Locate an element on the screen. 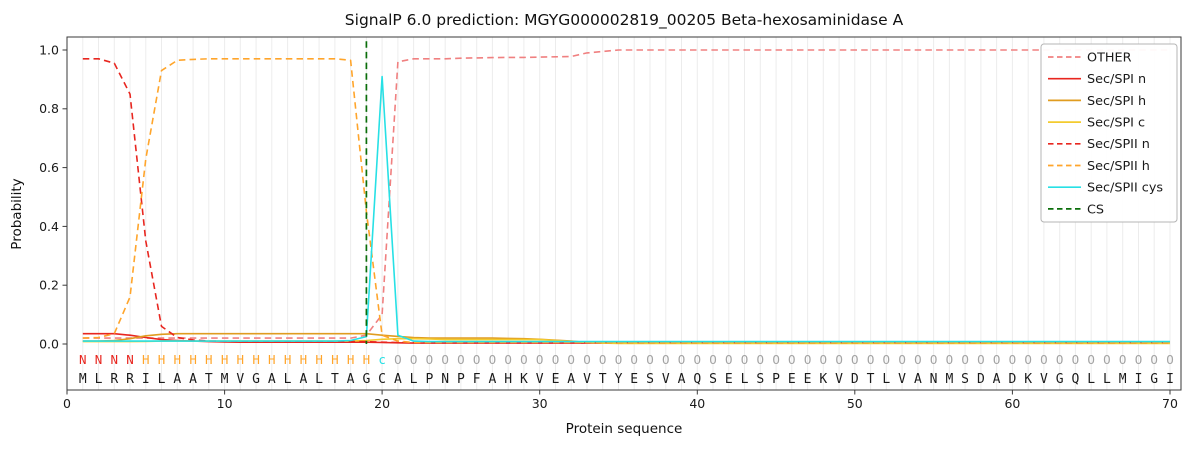 This screenshot has width=1200, height=450. x-tick-label: 60 is located at coordinates (1012, 403).